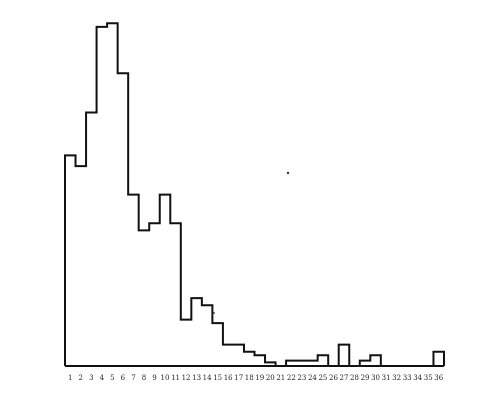  I want to click on tick-label-28: 28, so click(354, 378).